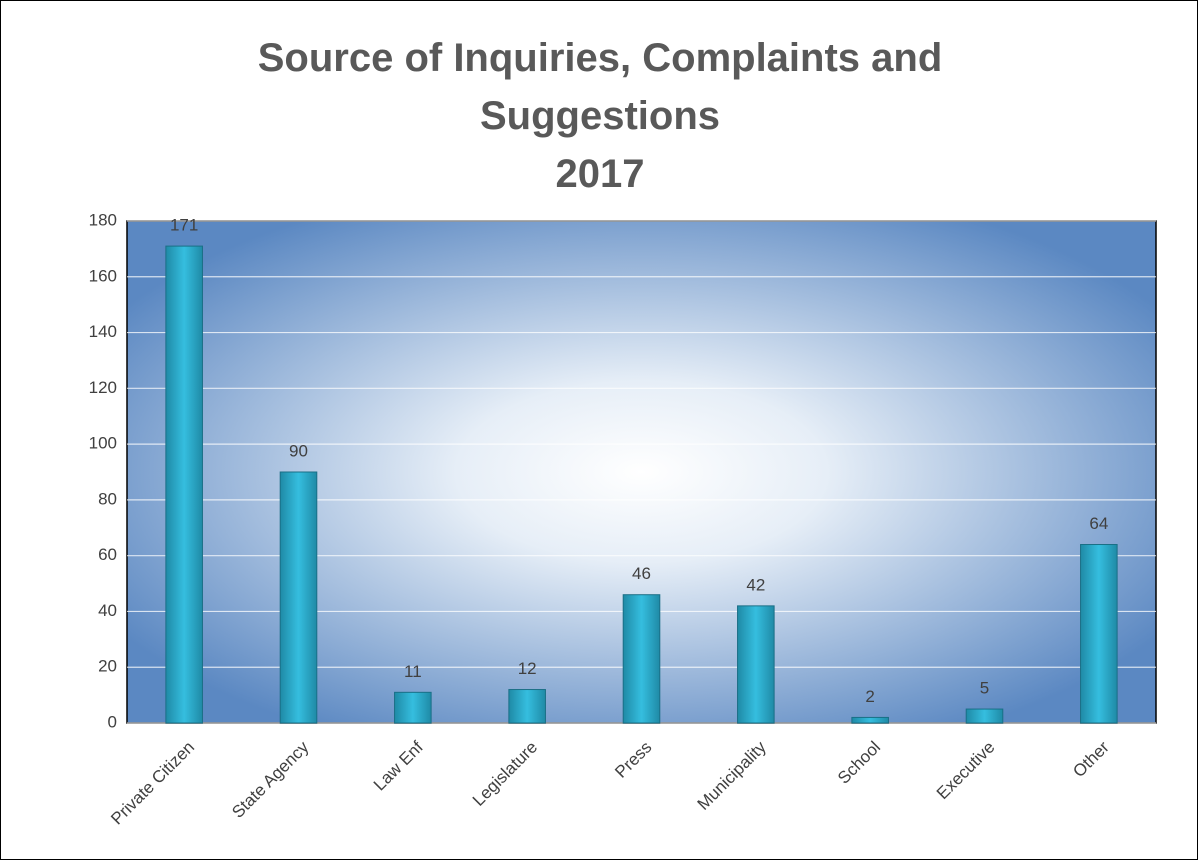  I want to click on x-tick-label: Municipality, so click(732, 775).